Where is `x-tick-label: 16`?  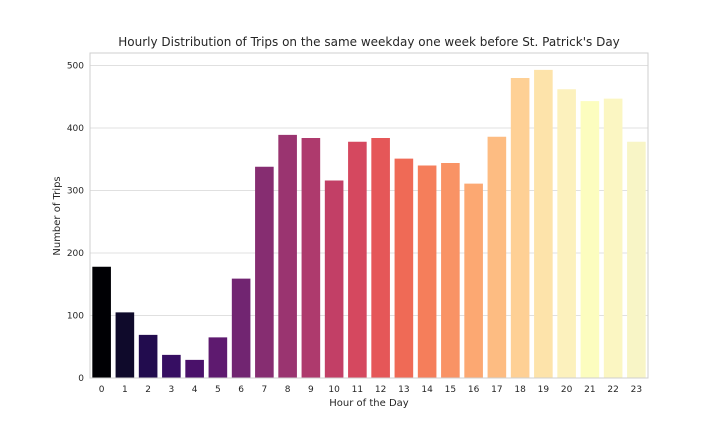 x-tick-label: 16 is located at coordinates (474, 390).